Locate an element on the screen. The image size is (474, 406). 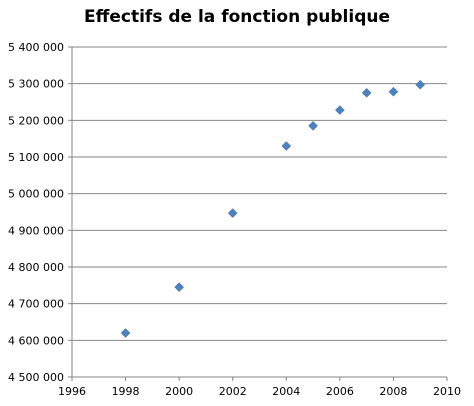
y-tick-label: 5 200 000 is located at coordinates (36, 120).